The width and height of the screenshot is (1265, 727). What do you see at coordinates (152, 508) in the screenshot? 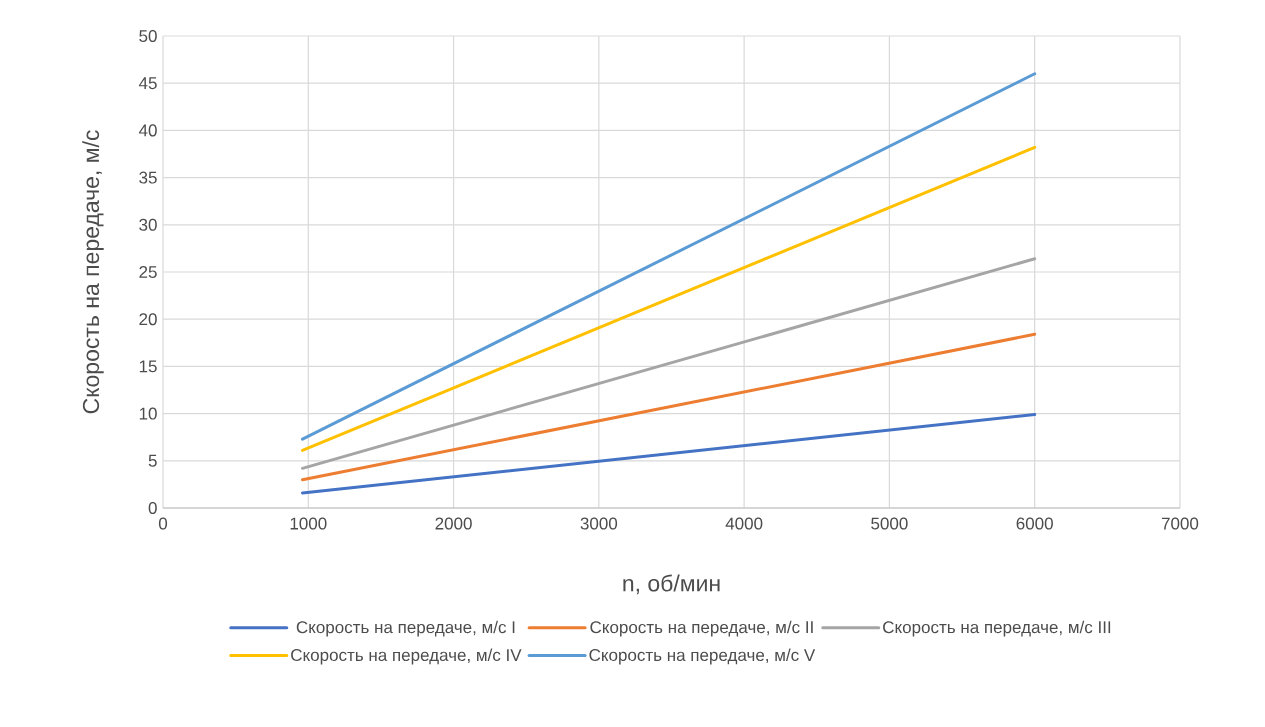
I see `y-tick-label: 0` at bounding box center [152, 508].